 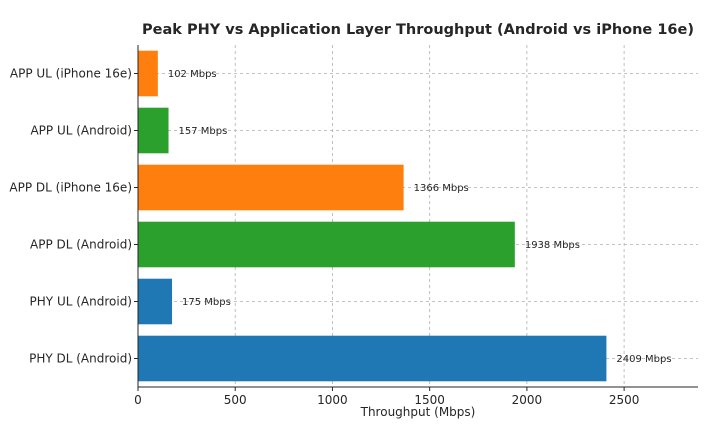 What do you see at coordinates (332, 400) in the screenshot?
I see `x-tick-label: 1000` at bounding box center [332, 400].